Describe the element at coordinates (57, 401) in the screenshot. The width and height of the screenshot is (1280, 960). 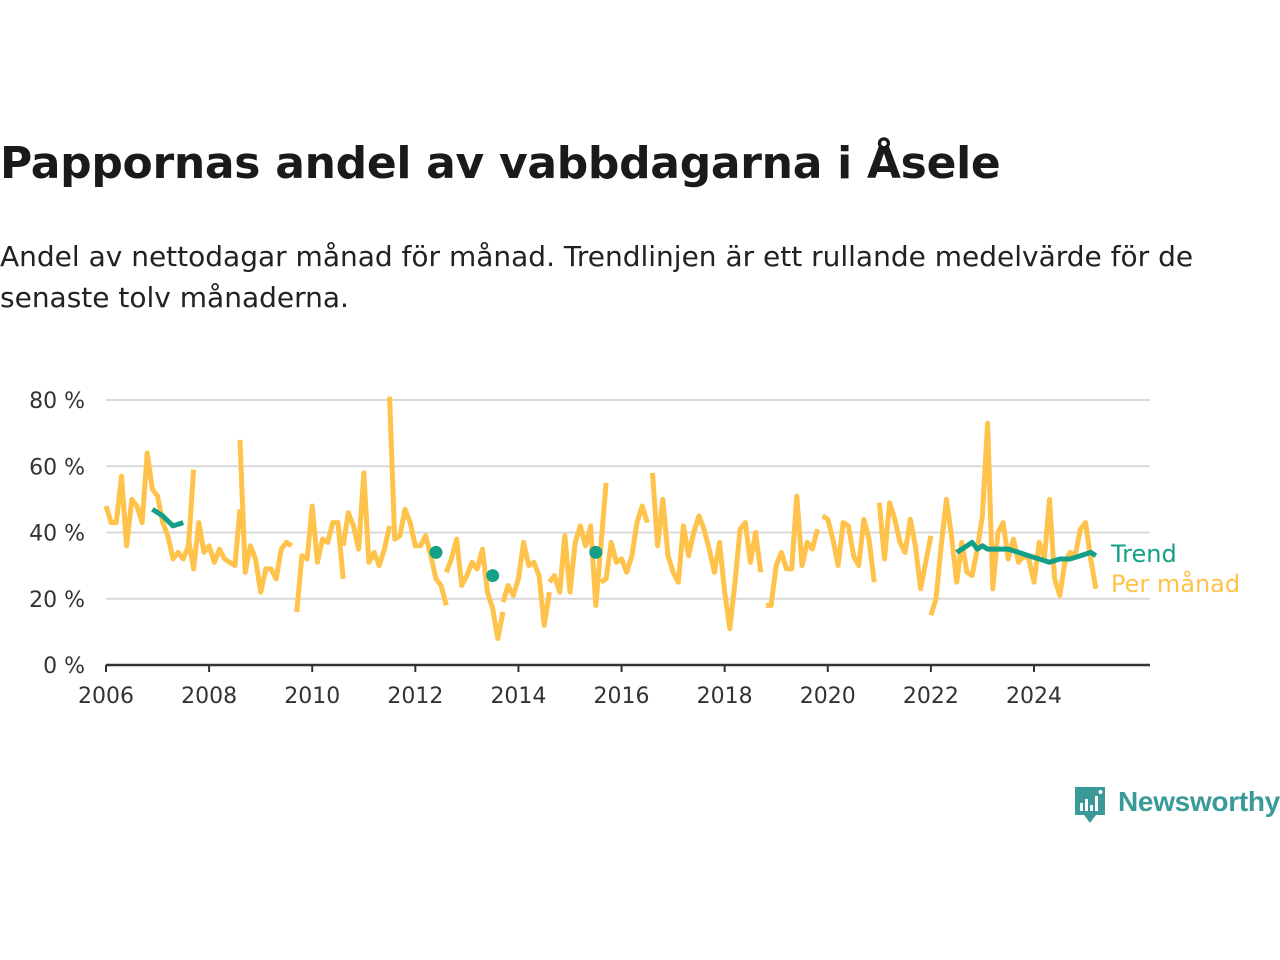
I see `y-tick-label: 80 %` at that location.